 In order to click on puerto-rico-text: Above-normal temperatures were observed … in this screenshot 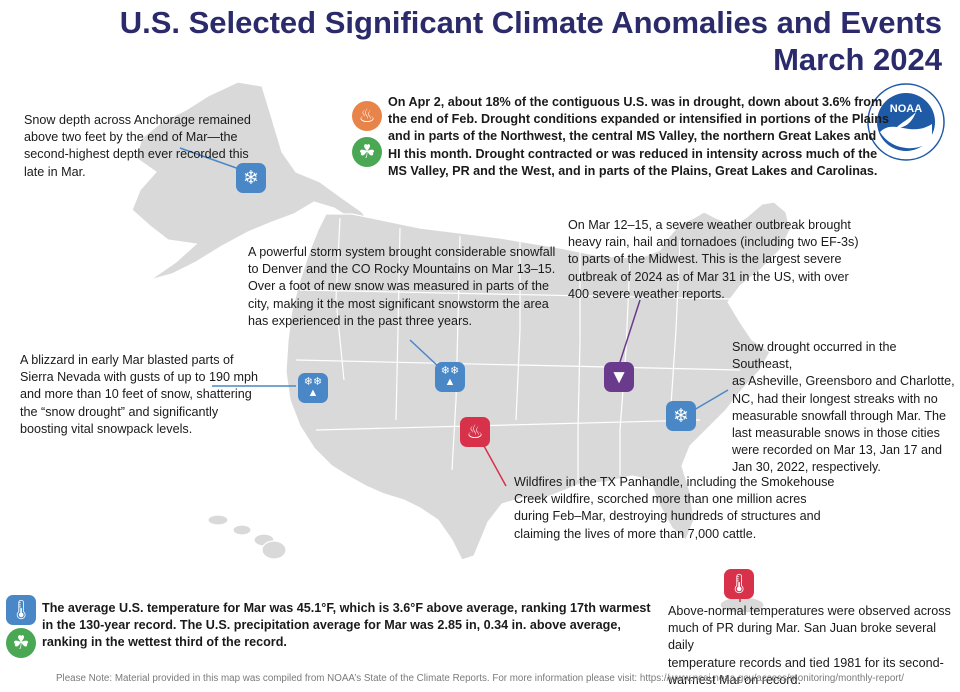, I will do `click(809, 645)`.